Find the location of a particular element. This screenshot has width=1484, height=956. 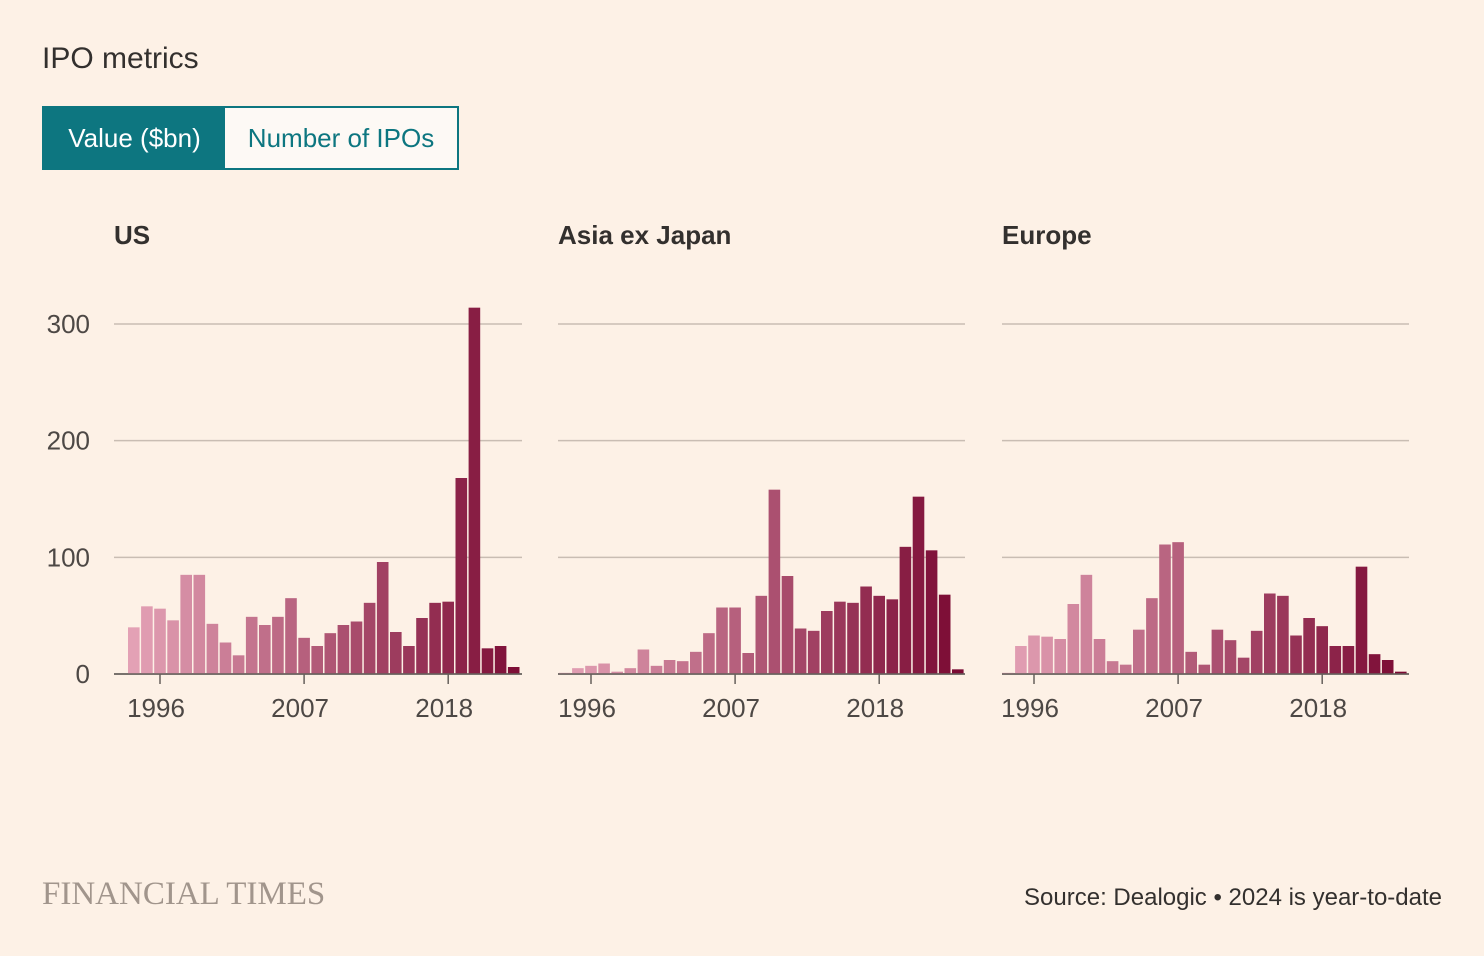

number-toggle-button: Number of IPOs is located at coordinates (341, 138).